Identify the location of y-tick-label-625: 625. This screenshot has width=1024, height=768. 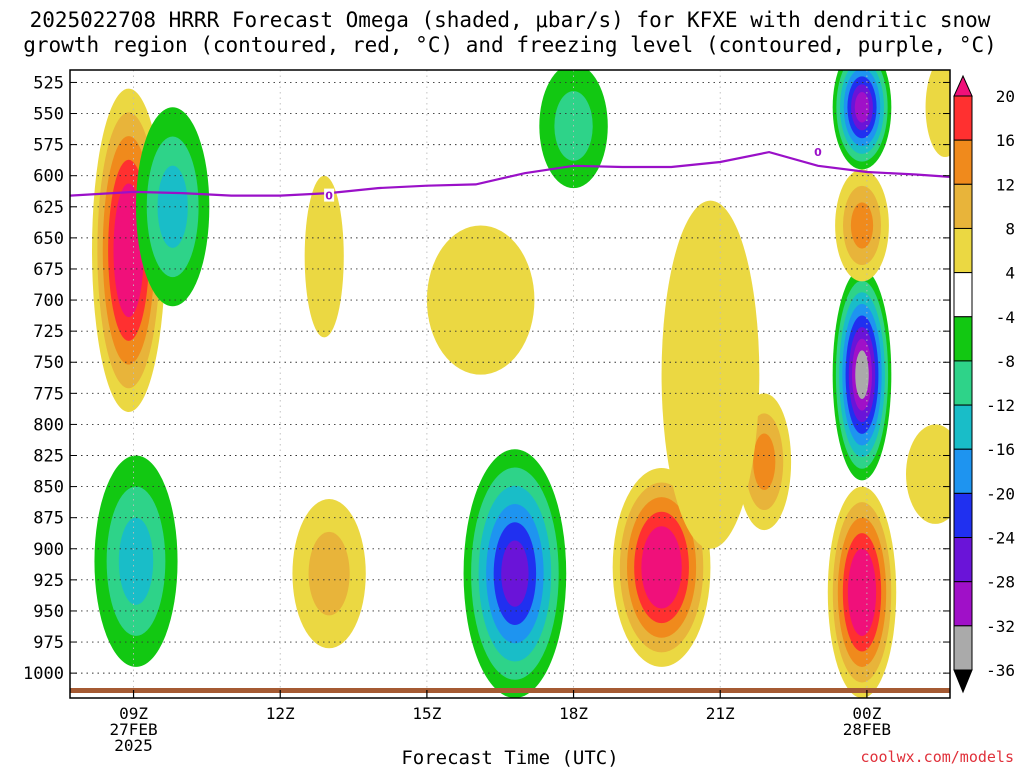
(48, 208).